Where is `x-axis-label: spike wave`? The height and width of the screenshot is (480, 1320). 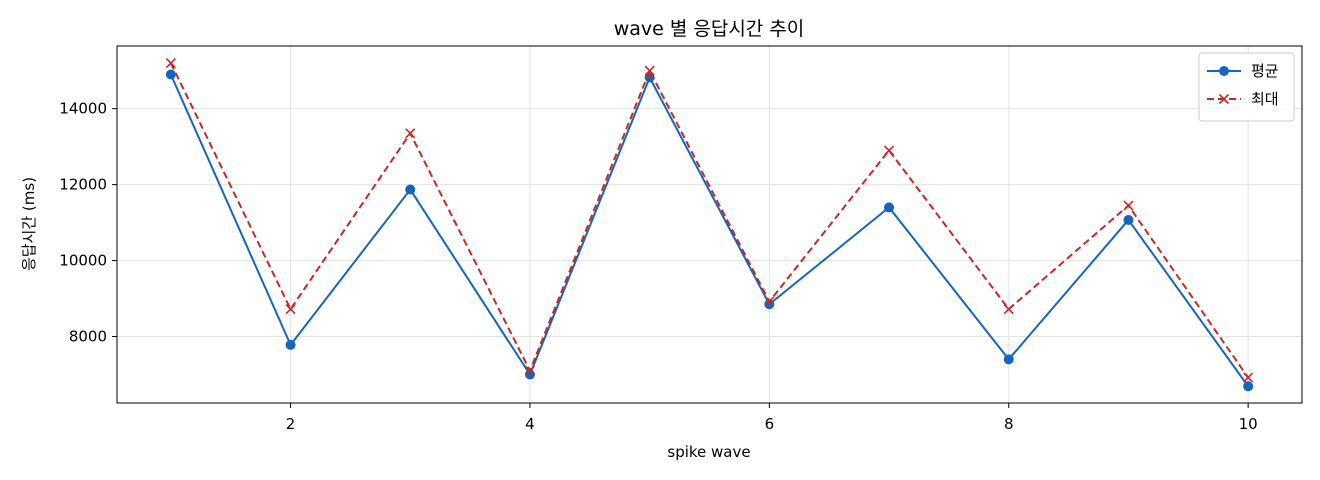
x-axis-label: spike wave is located at coordinates (708, 452).